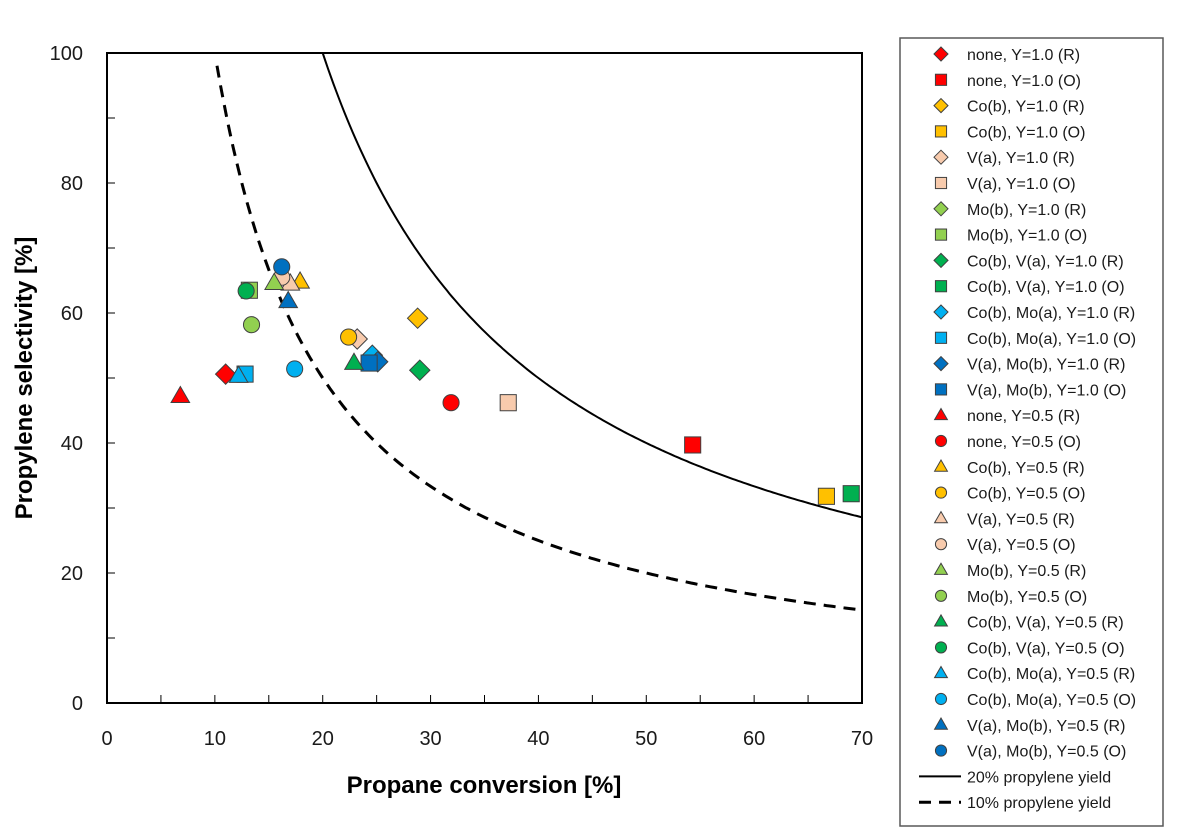 This screenshot has height=828, width=1194. I want to click on legend-label: V(a), Mo(b), Y=0.5 (O), so click(1046, 752).